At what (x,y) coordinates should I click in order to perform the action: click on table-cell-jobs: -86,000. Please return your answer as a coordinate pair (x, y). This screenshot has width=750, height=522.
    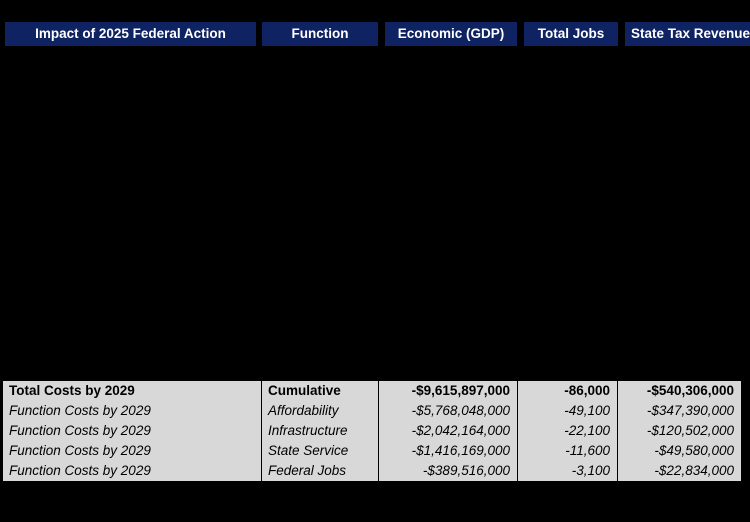
    Looking at the image, I should click on (567, 391).